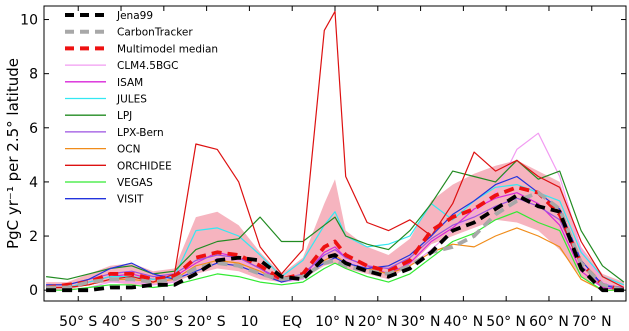 The height and width of the screenshot is (331, 629). I want to click on x-tick-label: 60° N, so click(549, 322).